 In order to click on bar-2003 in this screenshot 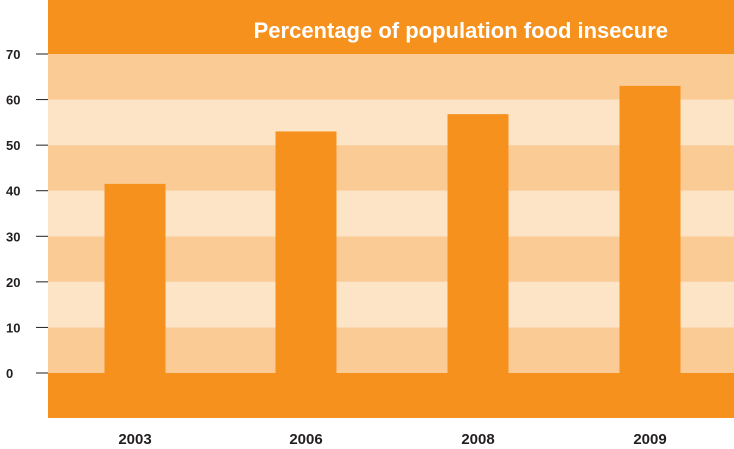, I will do `click(135, 278)`.